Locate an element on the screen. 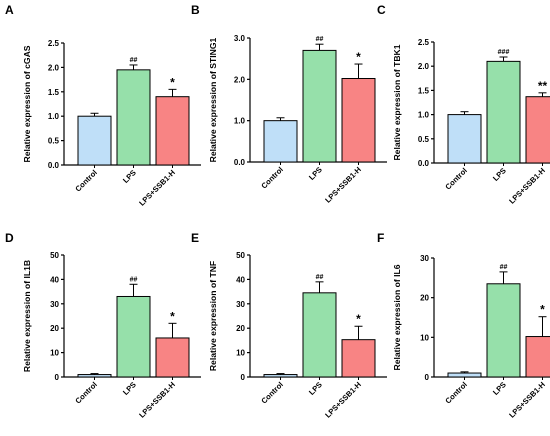  panel-letter: D is located at coordinates (9, 238).